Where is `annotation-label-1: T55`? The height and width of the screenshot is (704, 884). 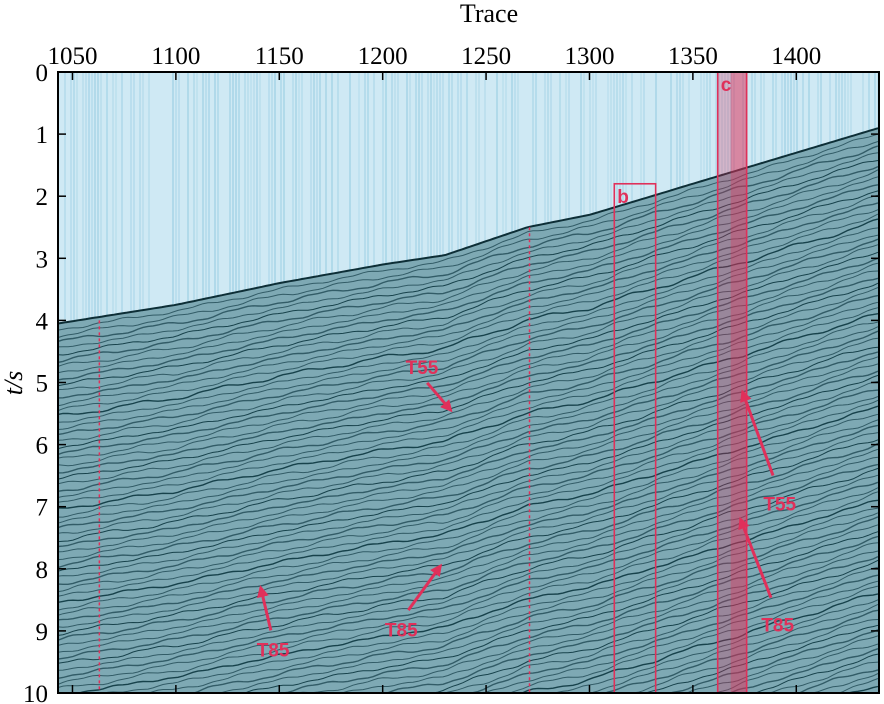 annotation-label-1: T55 is located at coordinates (779, 505).